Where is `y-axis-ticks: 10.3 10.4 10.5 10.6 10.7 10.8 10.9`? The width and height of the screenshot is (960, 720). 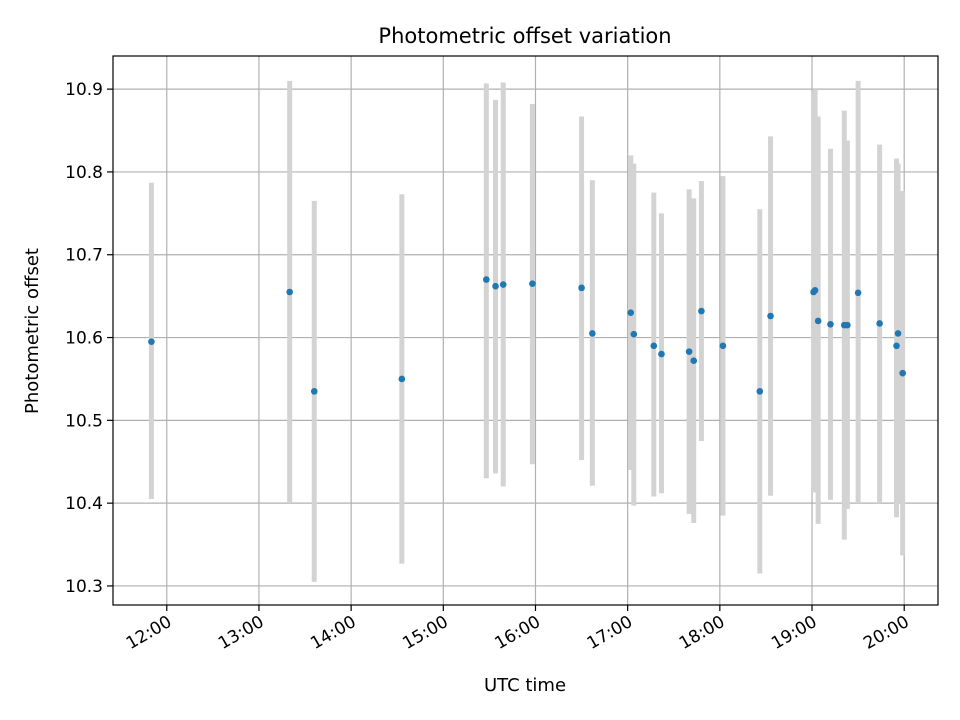 y-axis-ticks: 10.3 10.4 10.5 10.6 10.7 10.8 10.9 is located at coordinates (89, 338).